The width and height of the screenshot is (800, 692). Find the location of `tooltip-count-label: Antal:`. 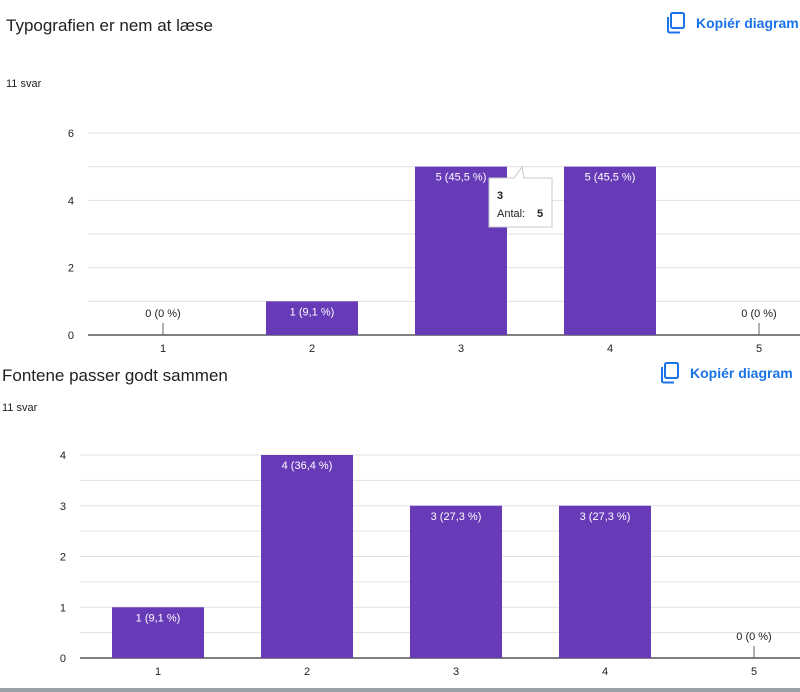

tooltip-count-label: Antal: is located at coordinates (511, 214).